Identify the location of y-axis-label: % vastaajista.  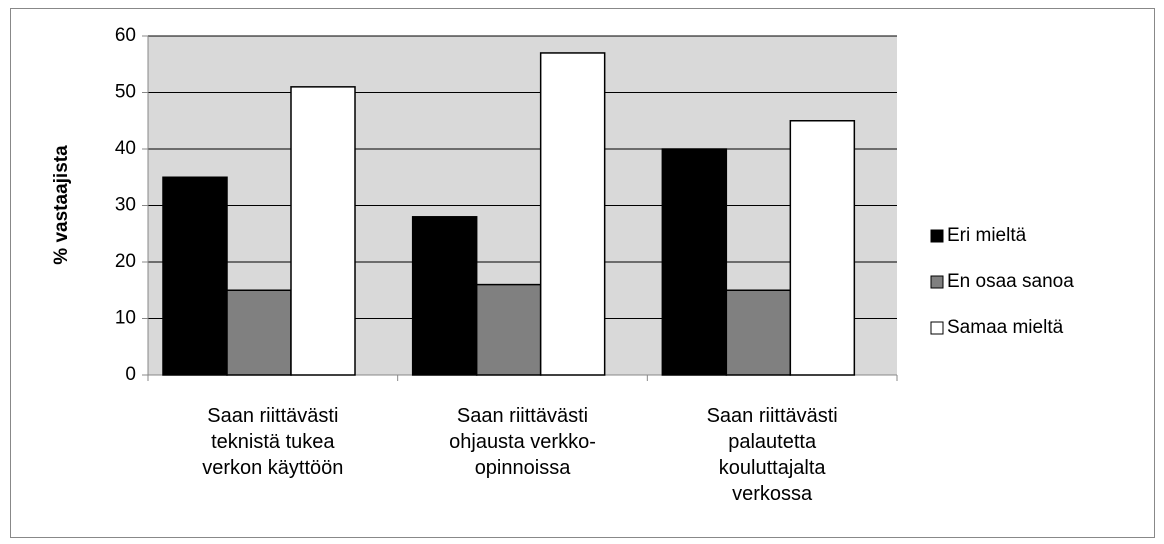
(61, 205).